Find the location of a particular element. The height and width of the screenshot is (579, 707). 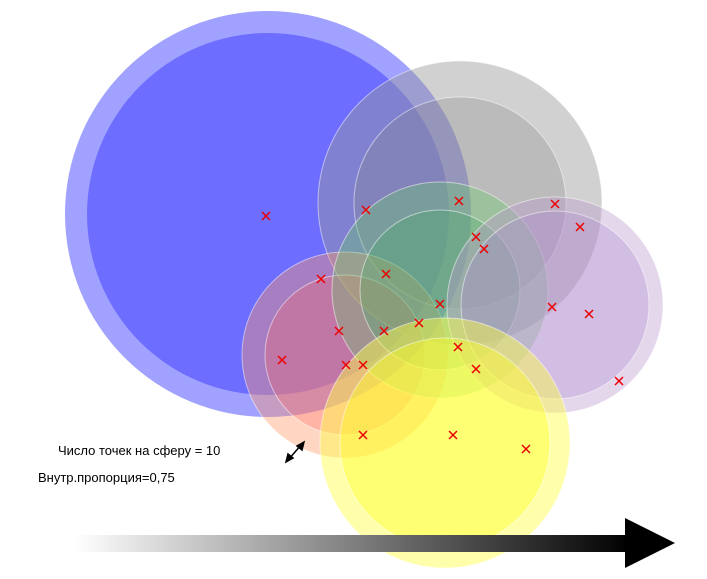

axis-arrow is located at coordinates (375, 543).